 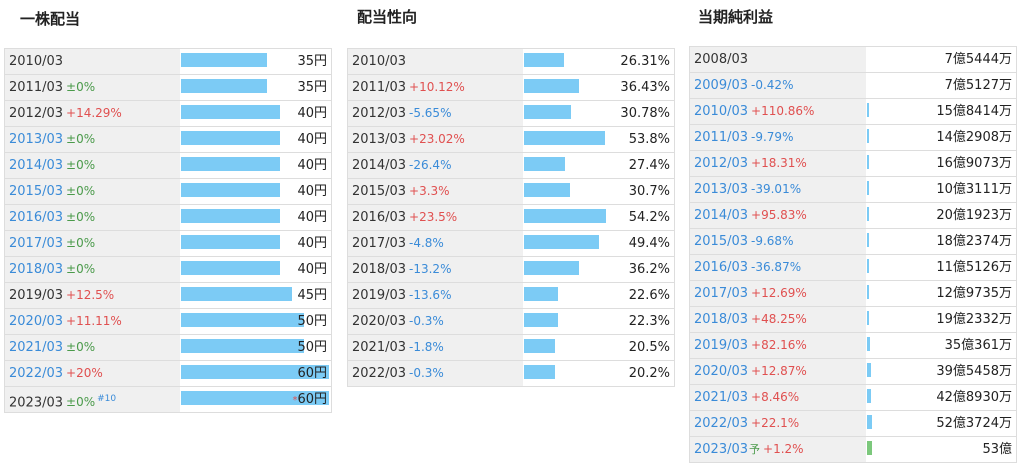 What do you see at coordinates (974, 293) in the screenshot?
I see `value-label: 12億9735万` at bounding box center [974, 293].